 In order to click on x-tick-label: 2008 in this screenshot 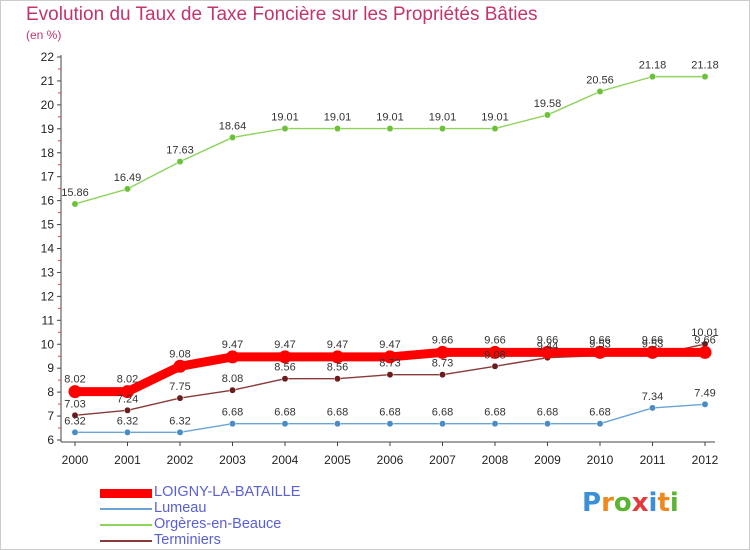, I will do `click(495, 460)`.